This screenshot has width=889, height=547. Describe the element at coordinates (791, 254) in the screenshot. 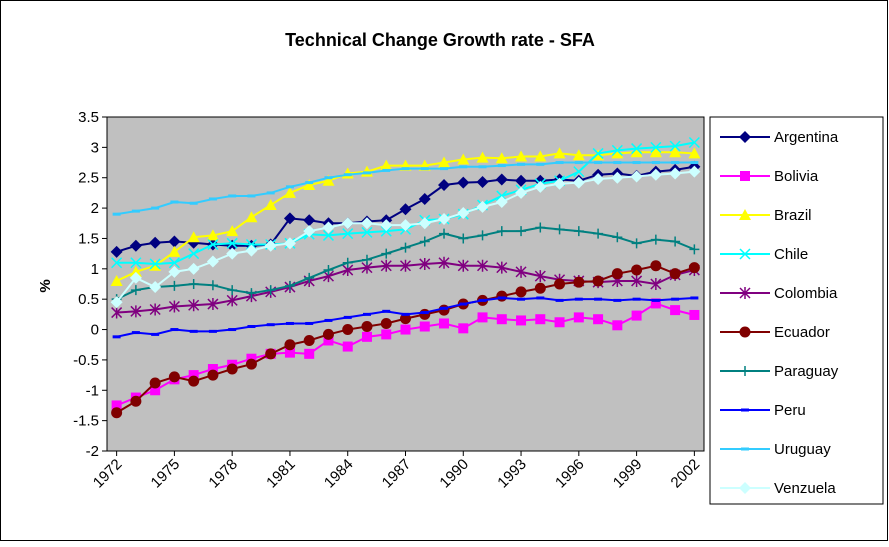

I see `legend-label: Chile` at that location.